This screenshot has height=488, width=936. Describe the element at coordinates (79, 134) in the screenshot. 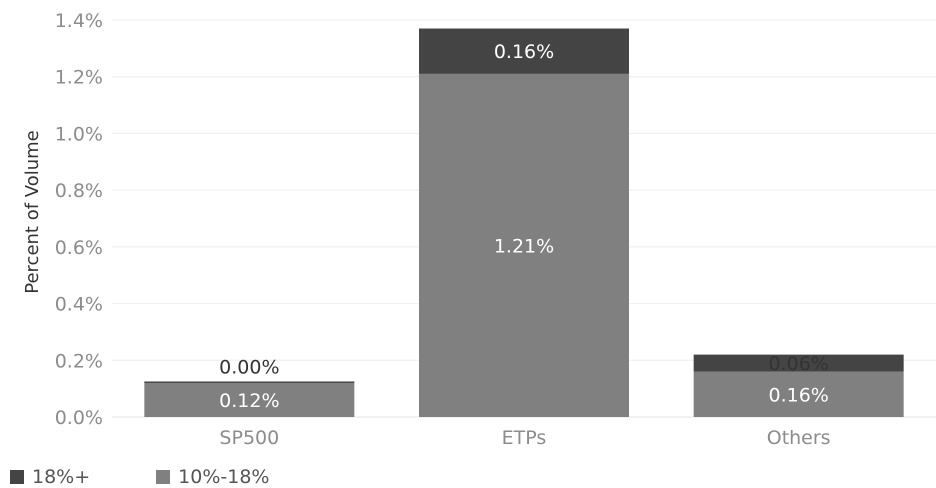

I see `y-tick-label: 1.0%` at that location.